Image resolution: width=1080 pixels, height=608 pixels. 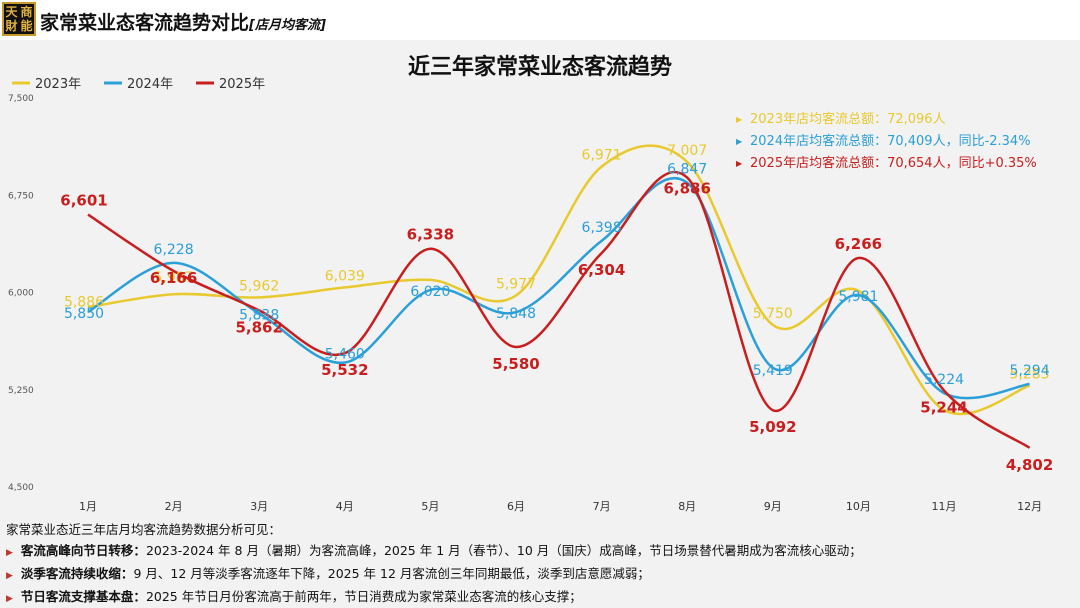 What do you see at coordinates (345, 506) in the screenshot?
I see `x-tick-label: 4月` at bounding box center [345, 506].